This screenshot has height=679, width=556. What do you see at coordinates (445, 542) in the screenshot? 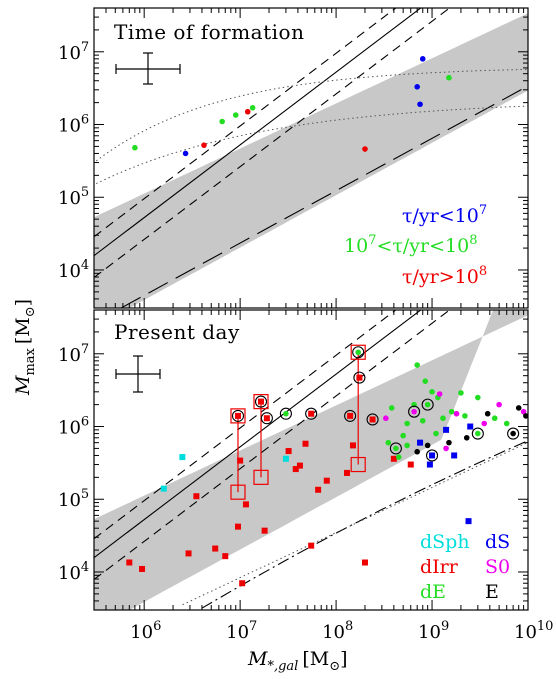
I see `legend-entry-dSph: dSph` at bounding box center [445, 542].